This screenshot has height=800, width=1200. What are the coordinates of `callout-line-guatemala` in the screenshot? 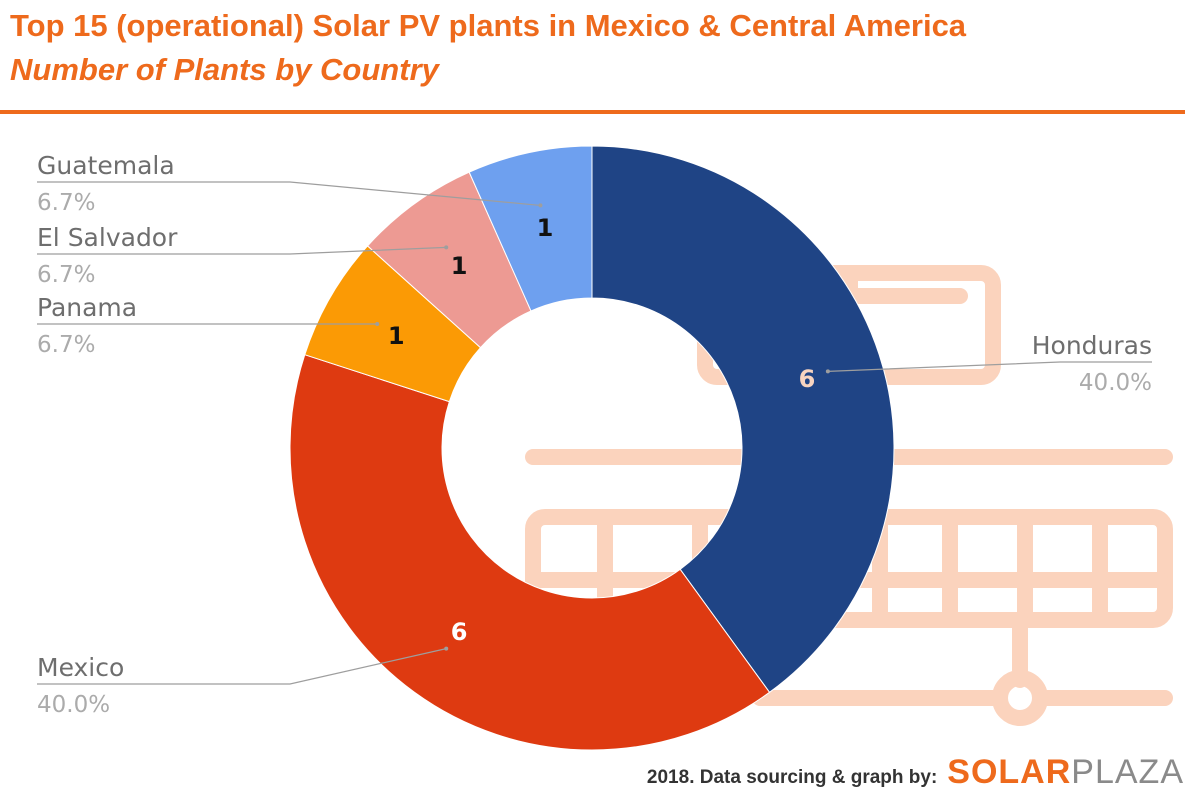 It's located at (289, 194).